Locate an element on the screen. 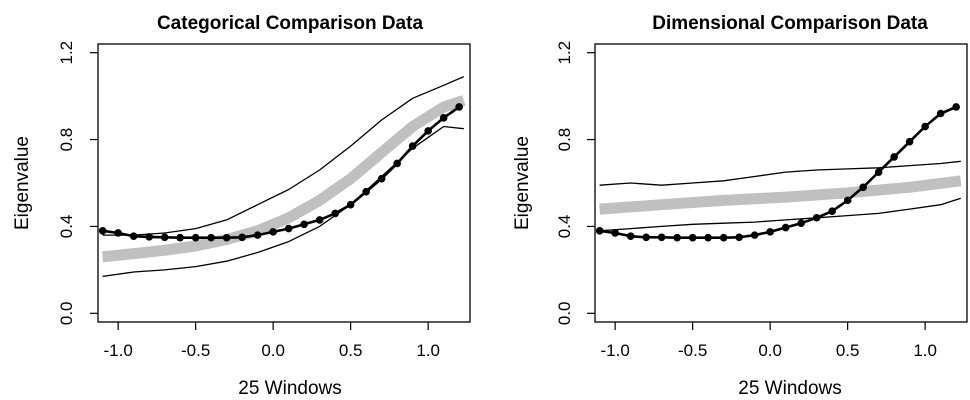  chart-title: Categorical Comparison Data is located at coordinates (290, 23).